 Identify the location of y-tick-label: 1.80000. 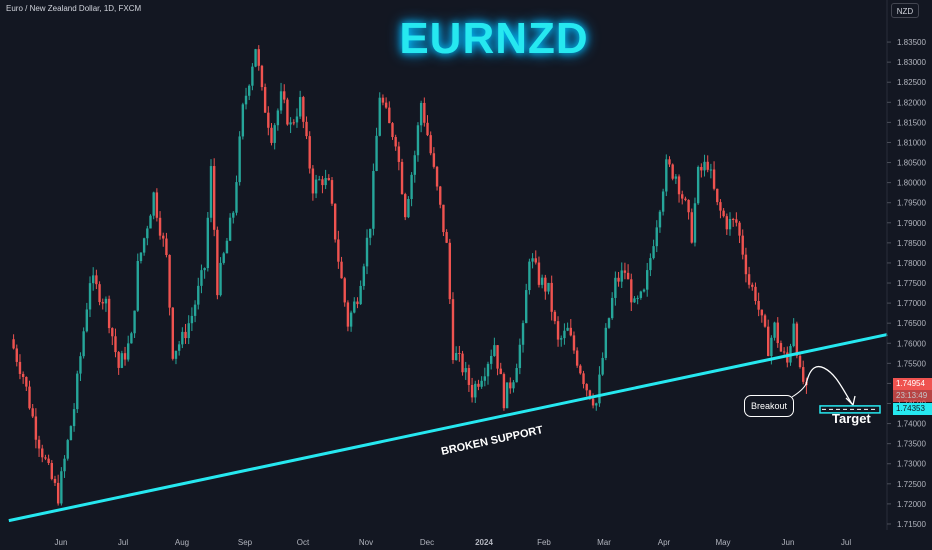
(911, 183).